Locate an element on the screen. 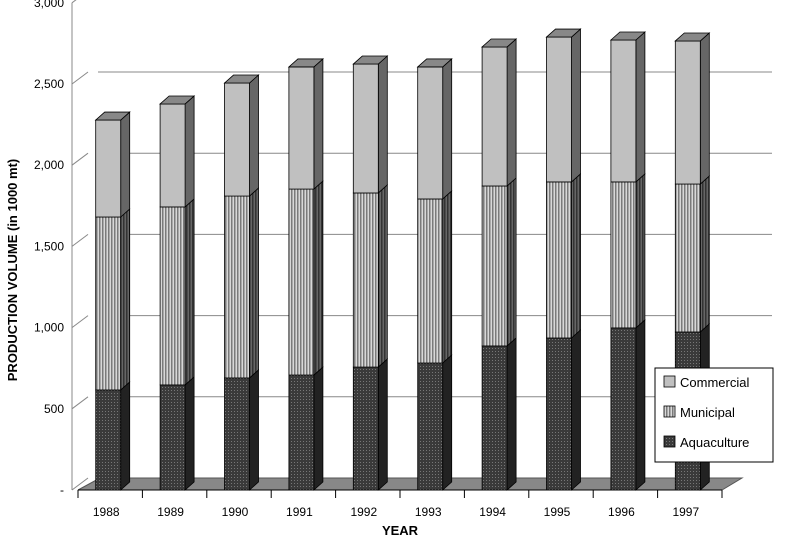  y-tick-label: 3,000 is located at coordinates (49, 5).